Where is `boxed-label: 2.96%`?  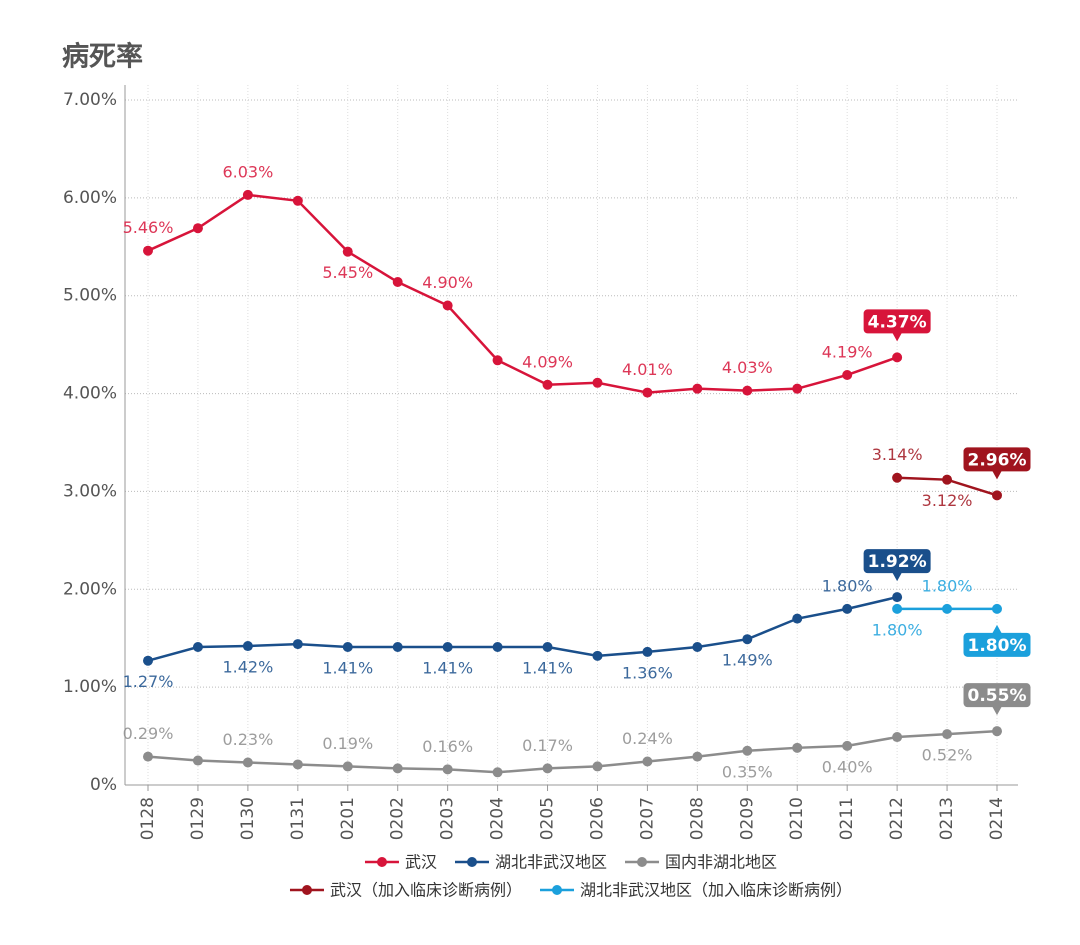 boxed-label: 2.96% is located at coordinates (997, 463).